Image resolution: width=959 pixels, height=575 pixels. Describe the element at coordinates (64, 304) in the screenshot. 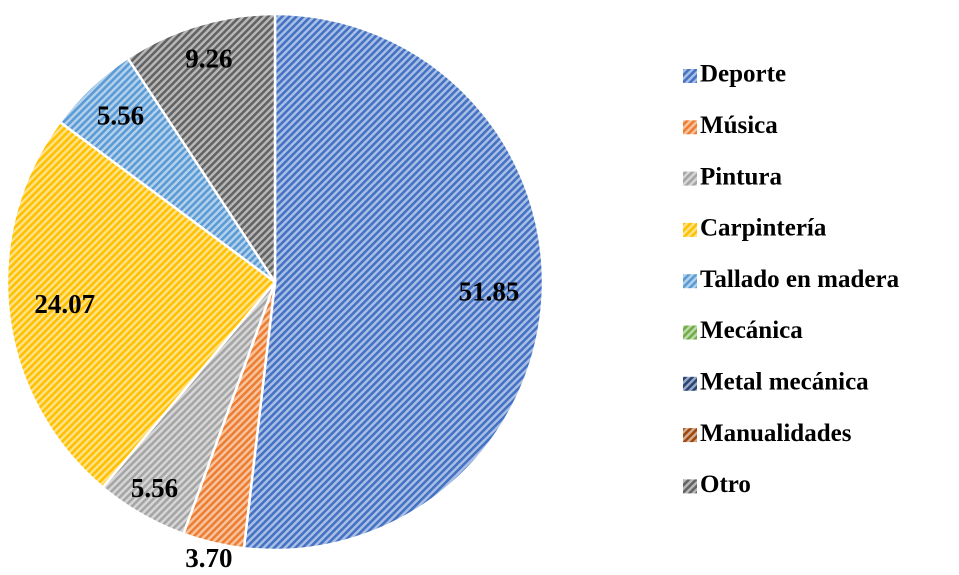

I see `data-label: 24.07` at that location.